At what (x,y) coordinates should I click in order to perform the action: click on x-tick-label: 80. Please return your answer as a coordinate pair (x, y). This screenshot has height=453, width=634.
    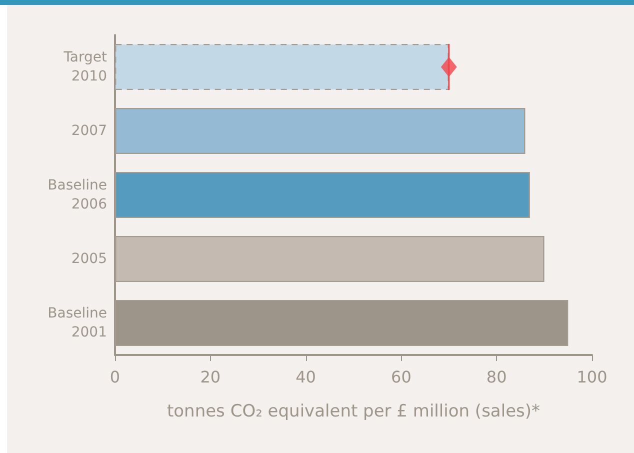
    Looking at the image, I should click on (496, 377).